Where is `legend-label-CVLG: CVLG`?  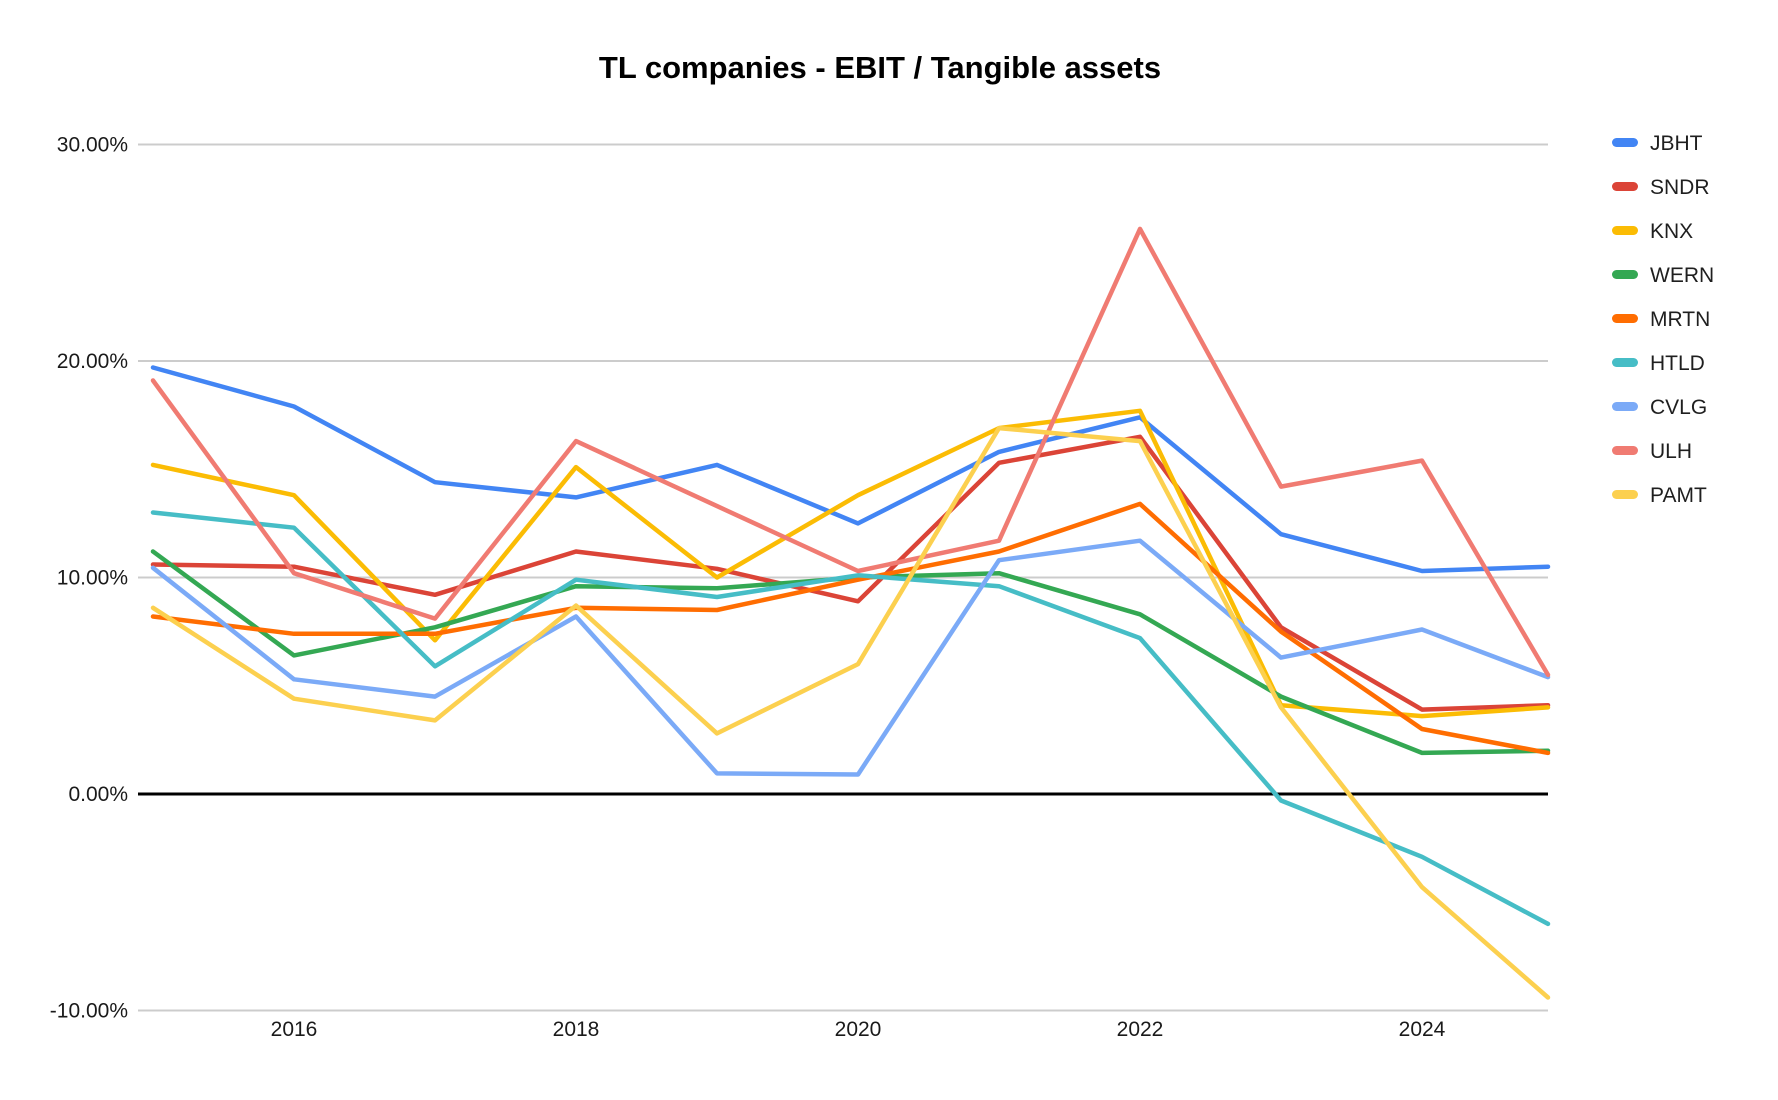 legend-label-CVLG: CVLG is located at coordinates (1678, 407).